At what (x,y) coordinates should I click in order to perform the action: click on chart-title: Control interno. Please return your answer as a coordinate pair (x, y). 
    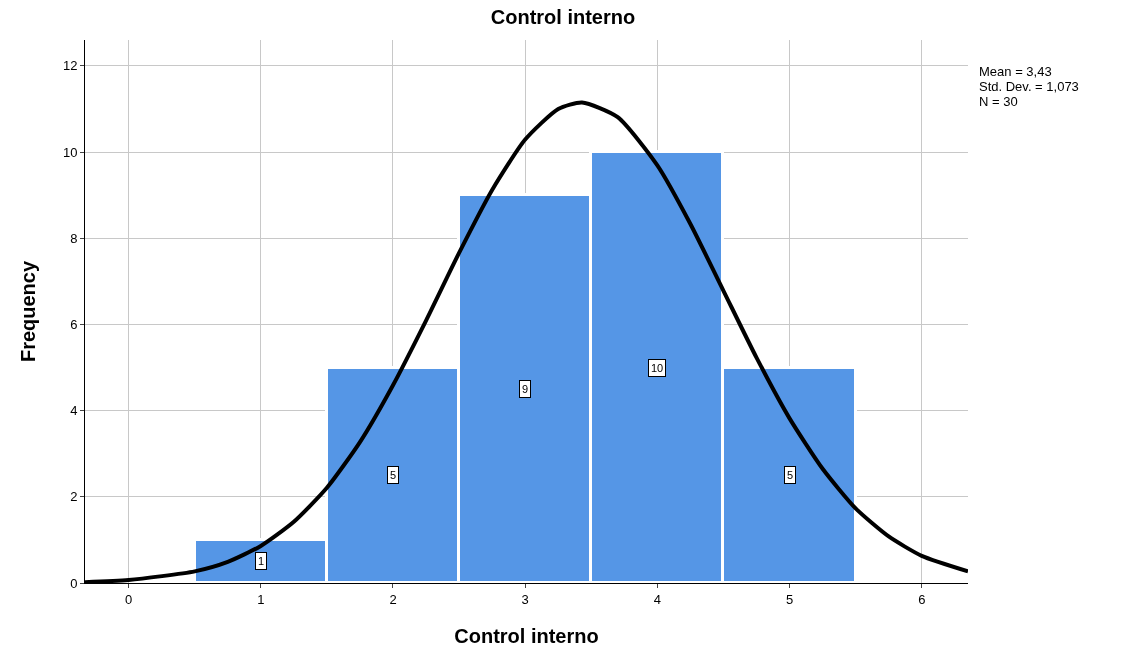
    Looking at the image, I should click on (563, 16).